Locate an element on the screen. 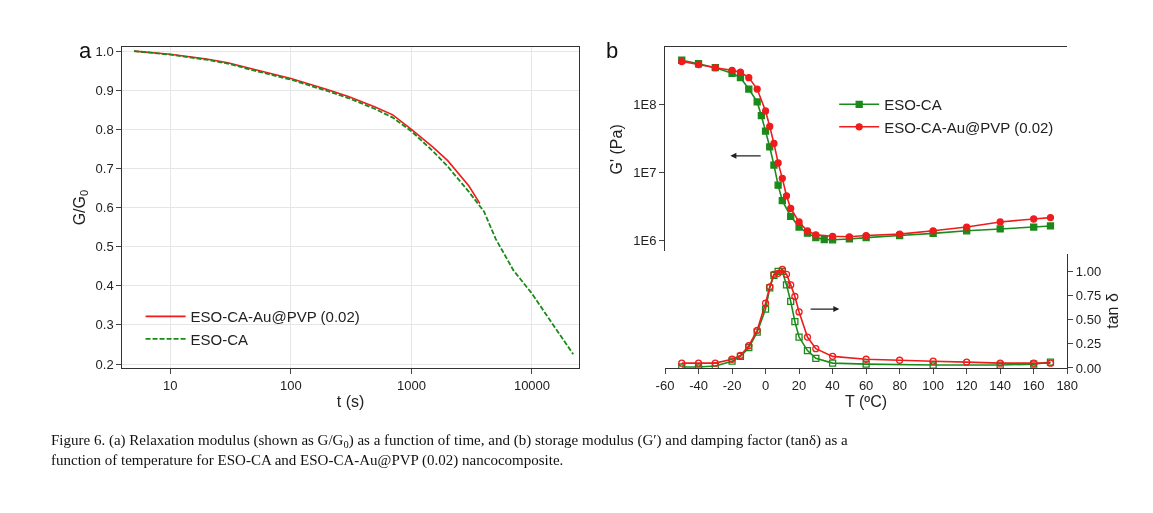 The width and height of the screenshot is (1153, 513). x-tick-label: 40 is located at coordinates (832, 385).